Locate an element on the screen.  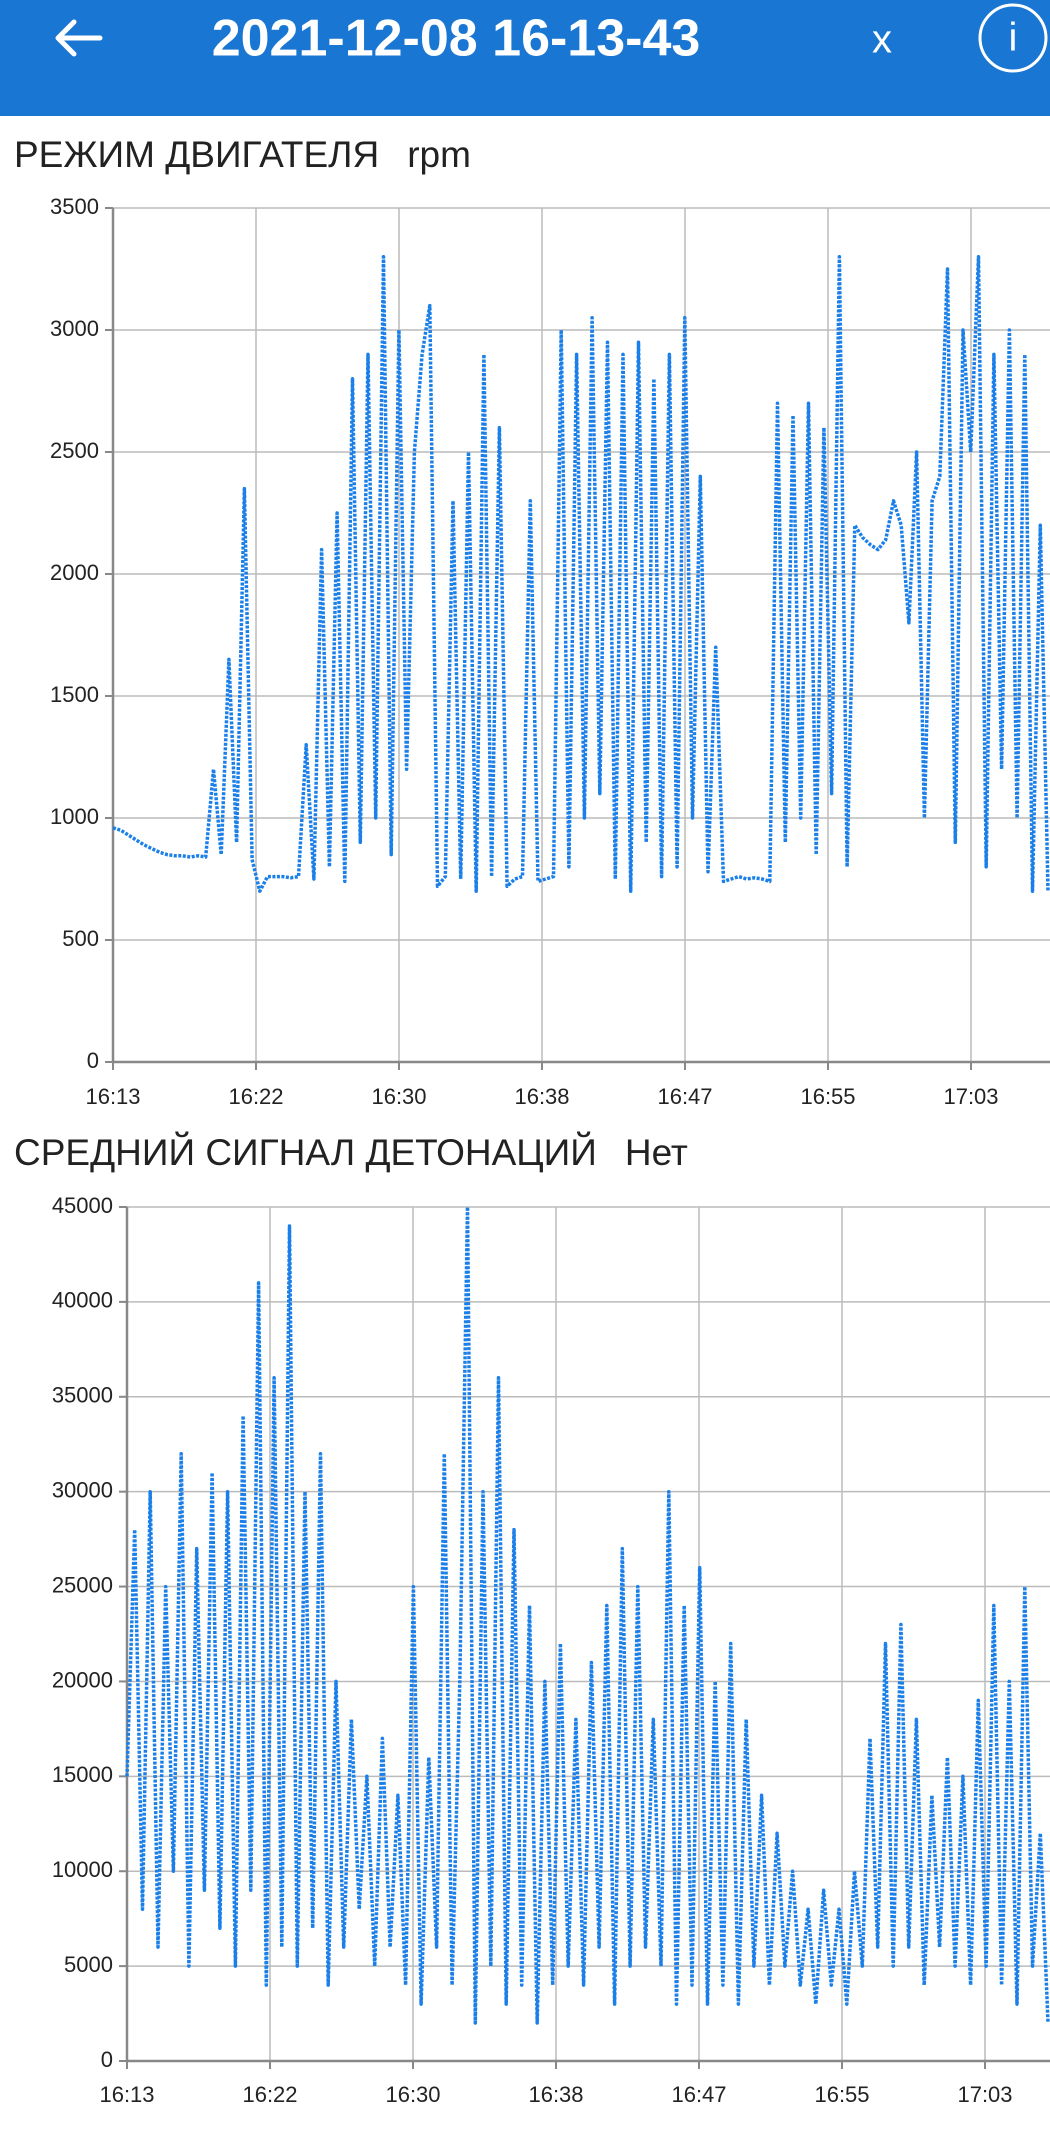
y-tick-label: 1000 is located at coordinates (74, 816).